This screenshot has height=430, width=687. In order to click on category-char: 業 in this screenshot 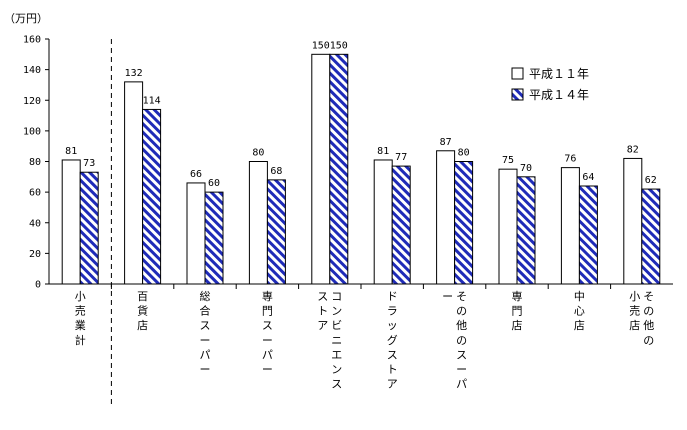, I will do `click(80, 325)`.